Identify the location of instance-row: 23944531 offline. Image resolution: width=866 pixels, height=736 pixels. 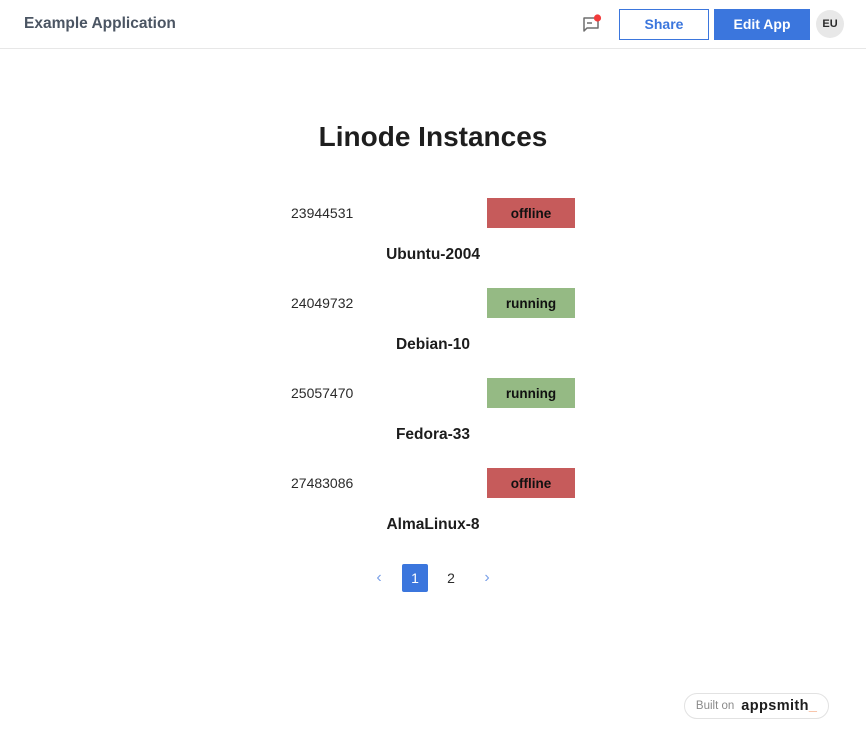
(433, 213).